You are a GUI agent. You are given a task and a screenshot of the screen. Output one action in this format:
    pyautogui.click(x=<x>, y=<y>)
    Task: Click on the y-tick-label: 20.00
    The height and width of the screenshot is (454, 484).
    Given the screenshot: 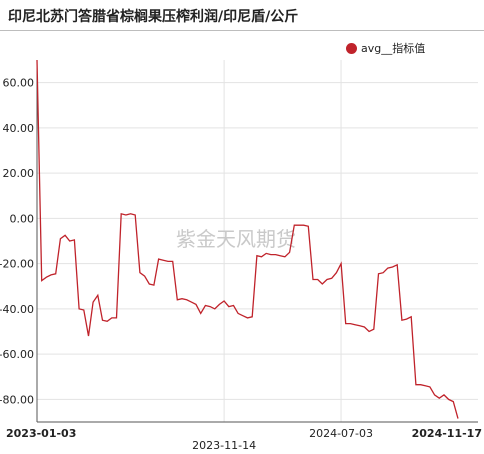 What is the action you would take?
    pyautogui.click(x=19, y=173)
    